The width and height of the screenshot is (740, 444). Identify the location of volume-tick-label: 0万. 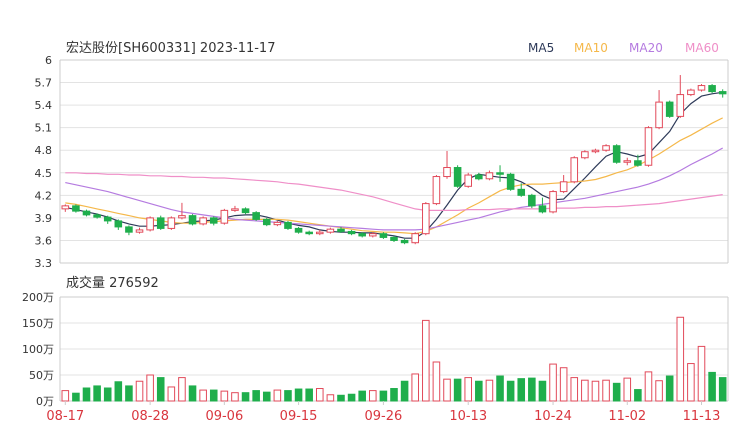
(45, 401).